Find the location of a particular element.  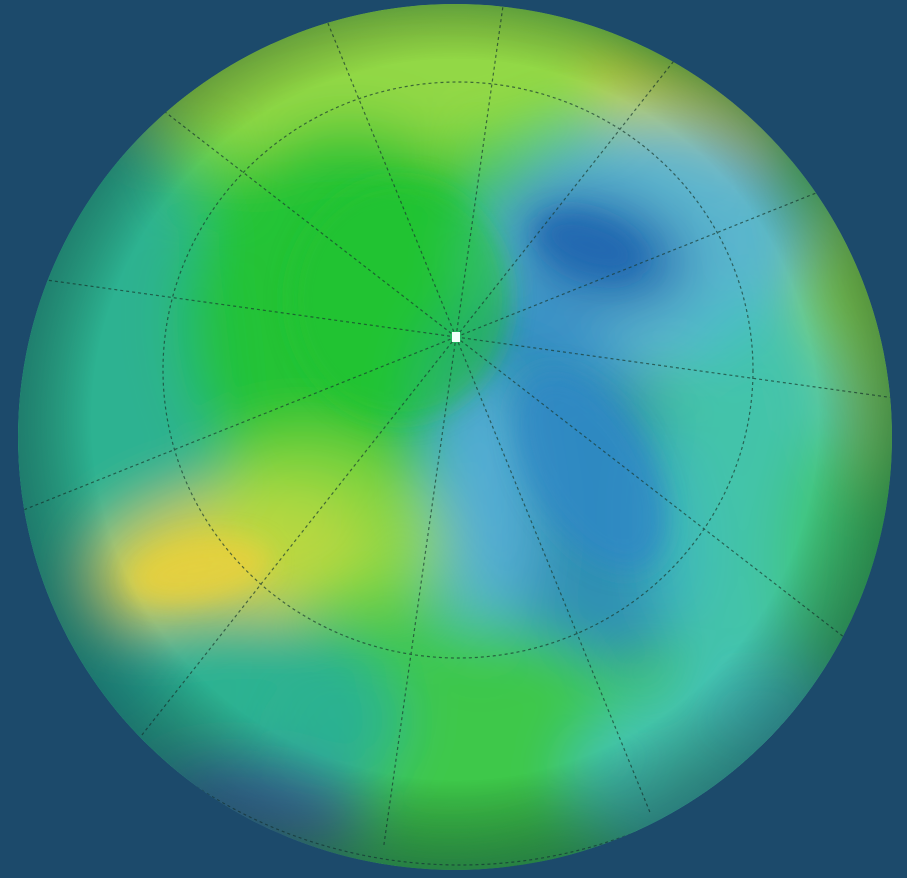

north-pole-marker is located at coordinates (456, 337).